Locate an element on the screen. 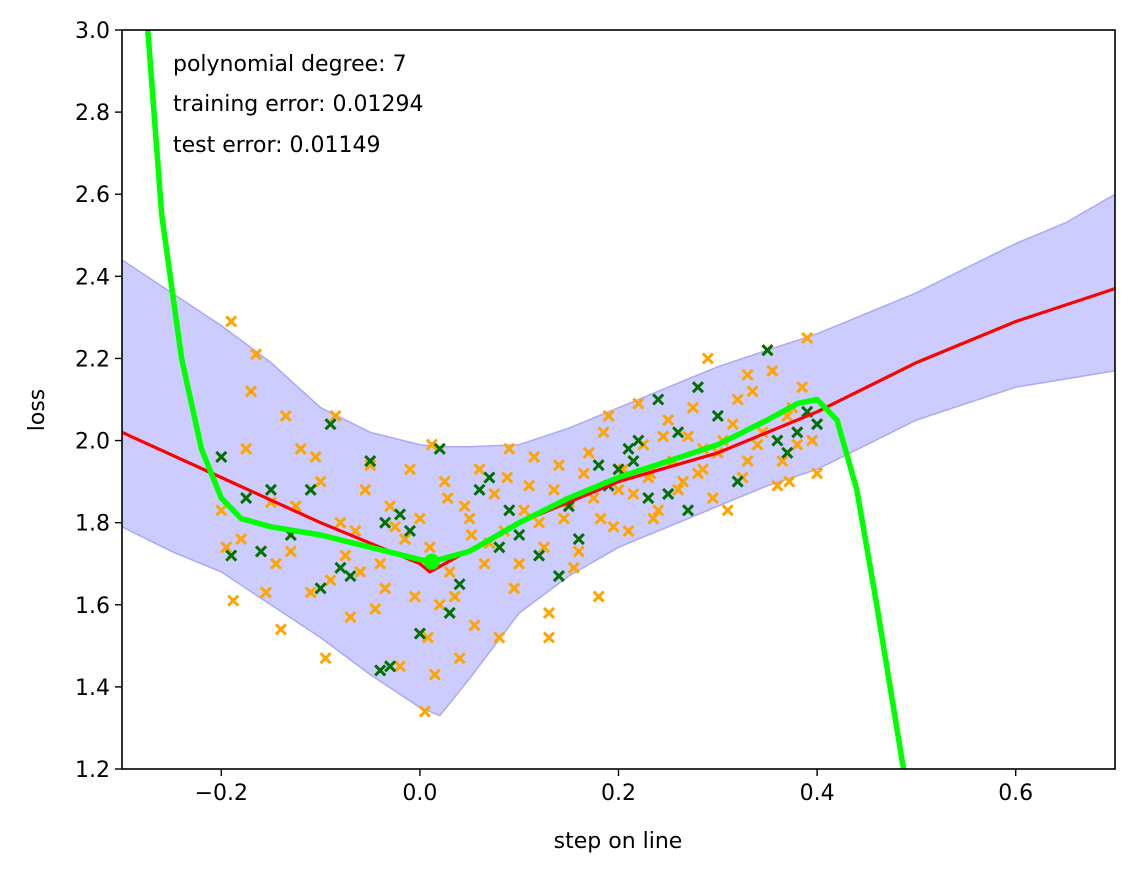  fit-minimum-marker is located at coordinates (431, 561).